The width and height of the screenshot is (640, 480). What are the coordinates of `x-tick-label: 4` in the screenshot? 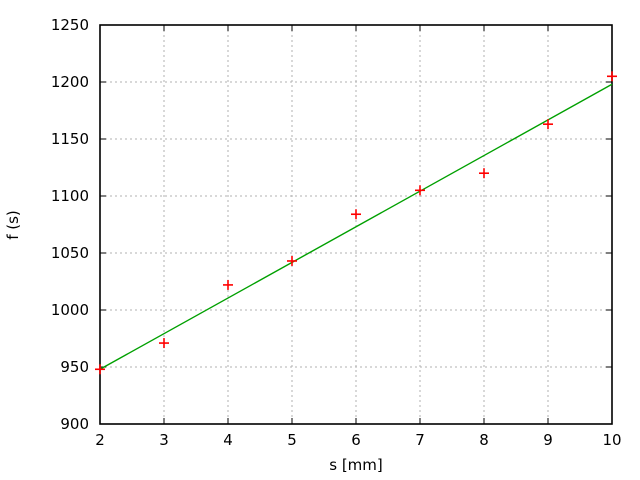 It's located at (228, 440).